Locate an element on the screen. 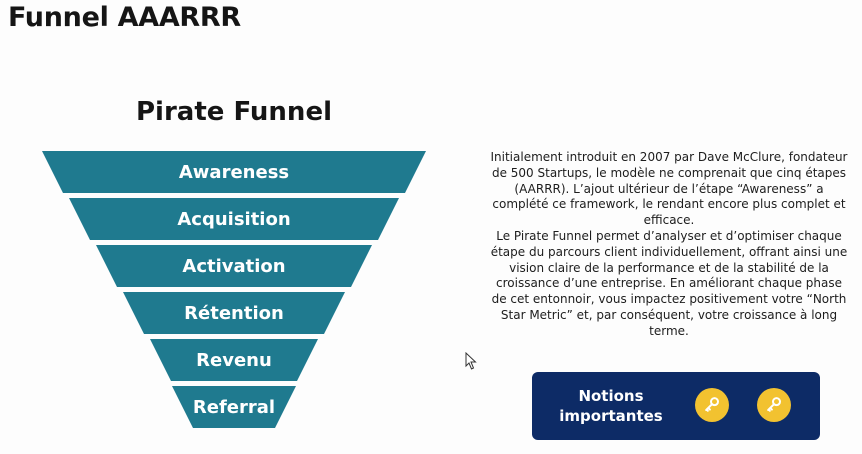 Image resolution: width=862 pixels, height=454 pixels. notions-importantes-card: Notions importantes is located at coordinates (676, 406).